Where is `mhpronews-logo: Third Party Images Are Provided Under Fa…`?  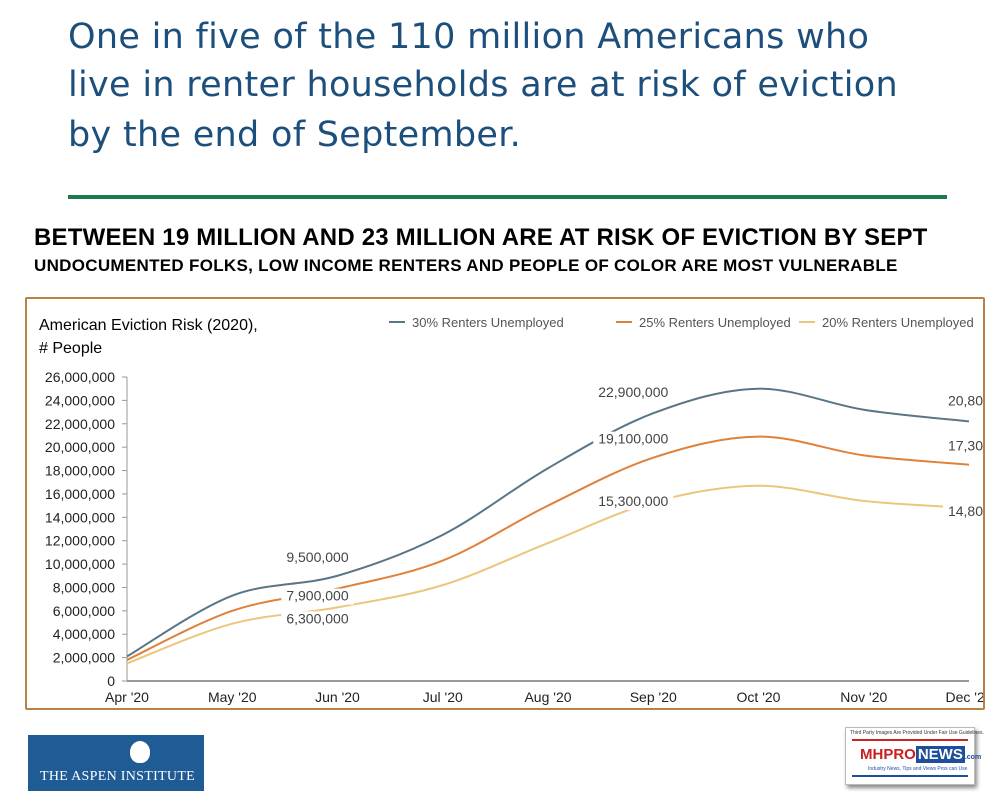
mhpronews-logo: Third Party Images Are Provided Under Fa… is located at coordinates (914, 756).